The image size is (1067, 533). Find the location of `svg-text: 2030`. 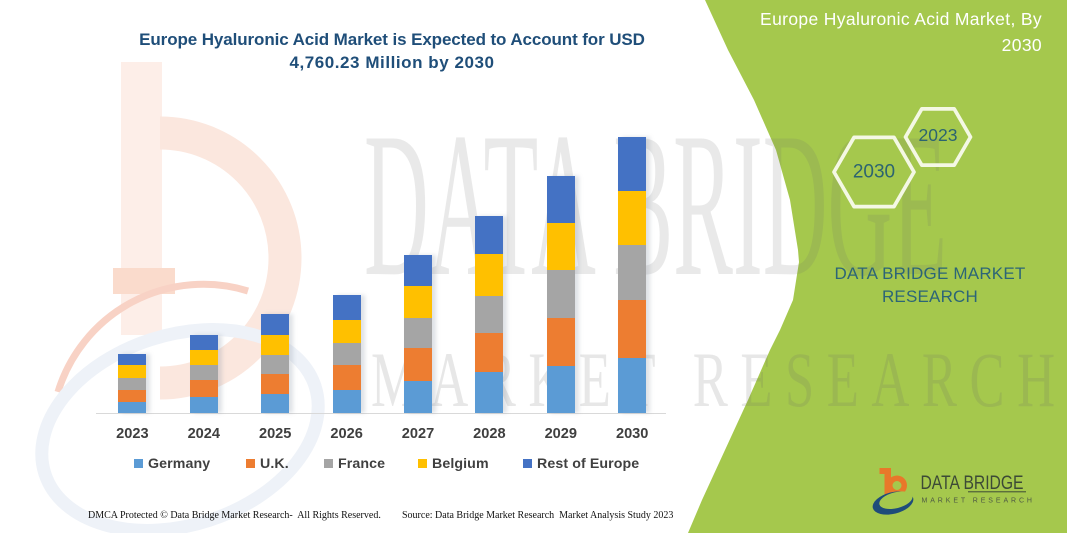

svg-text: 2030 is located at coordinates (874, 172).